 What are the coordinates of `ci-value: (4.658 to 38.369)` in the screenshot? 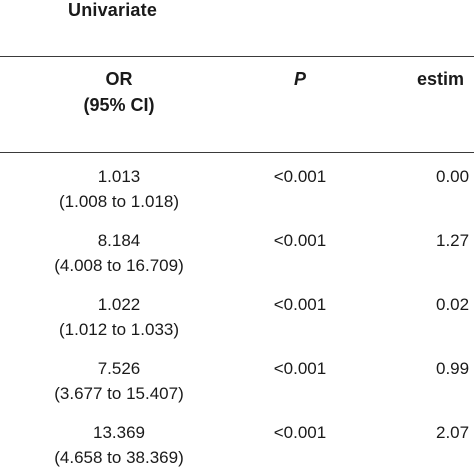 It's located at (119, 457).